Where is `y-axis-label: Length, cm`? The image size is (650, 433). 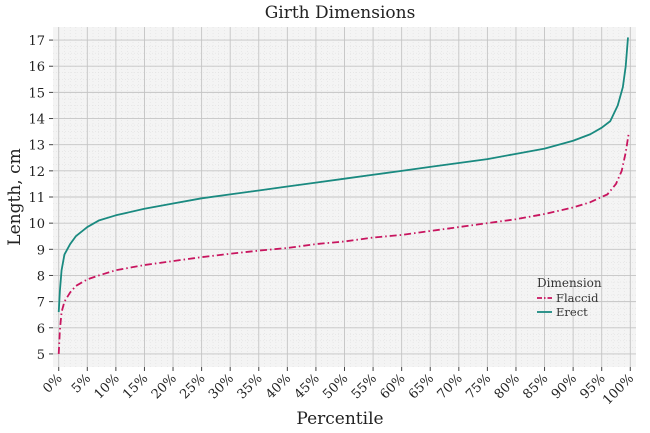
y-axis-label: Length, cm is located at coordinates (15, 196).